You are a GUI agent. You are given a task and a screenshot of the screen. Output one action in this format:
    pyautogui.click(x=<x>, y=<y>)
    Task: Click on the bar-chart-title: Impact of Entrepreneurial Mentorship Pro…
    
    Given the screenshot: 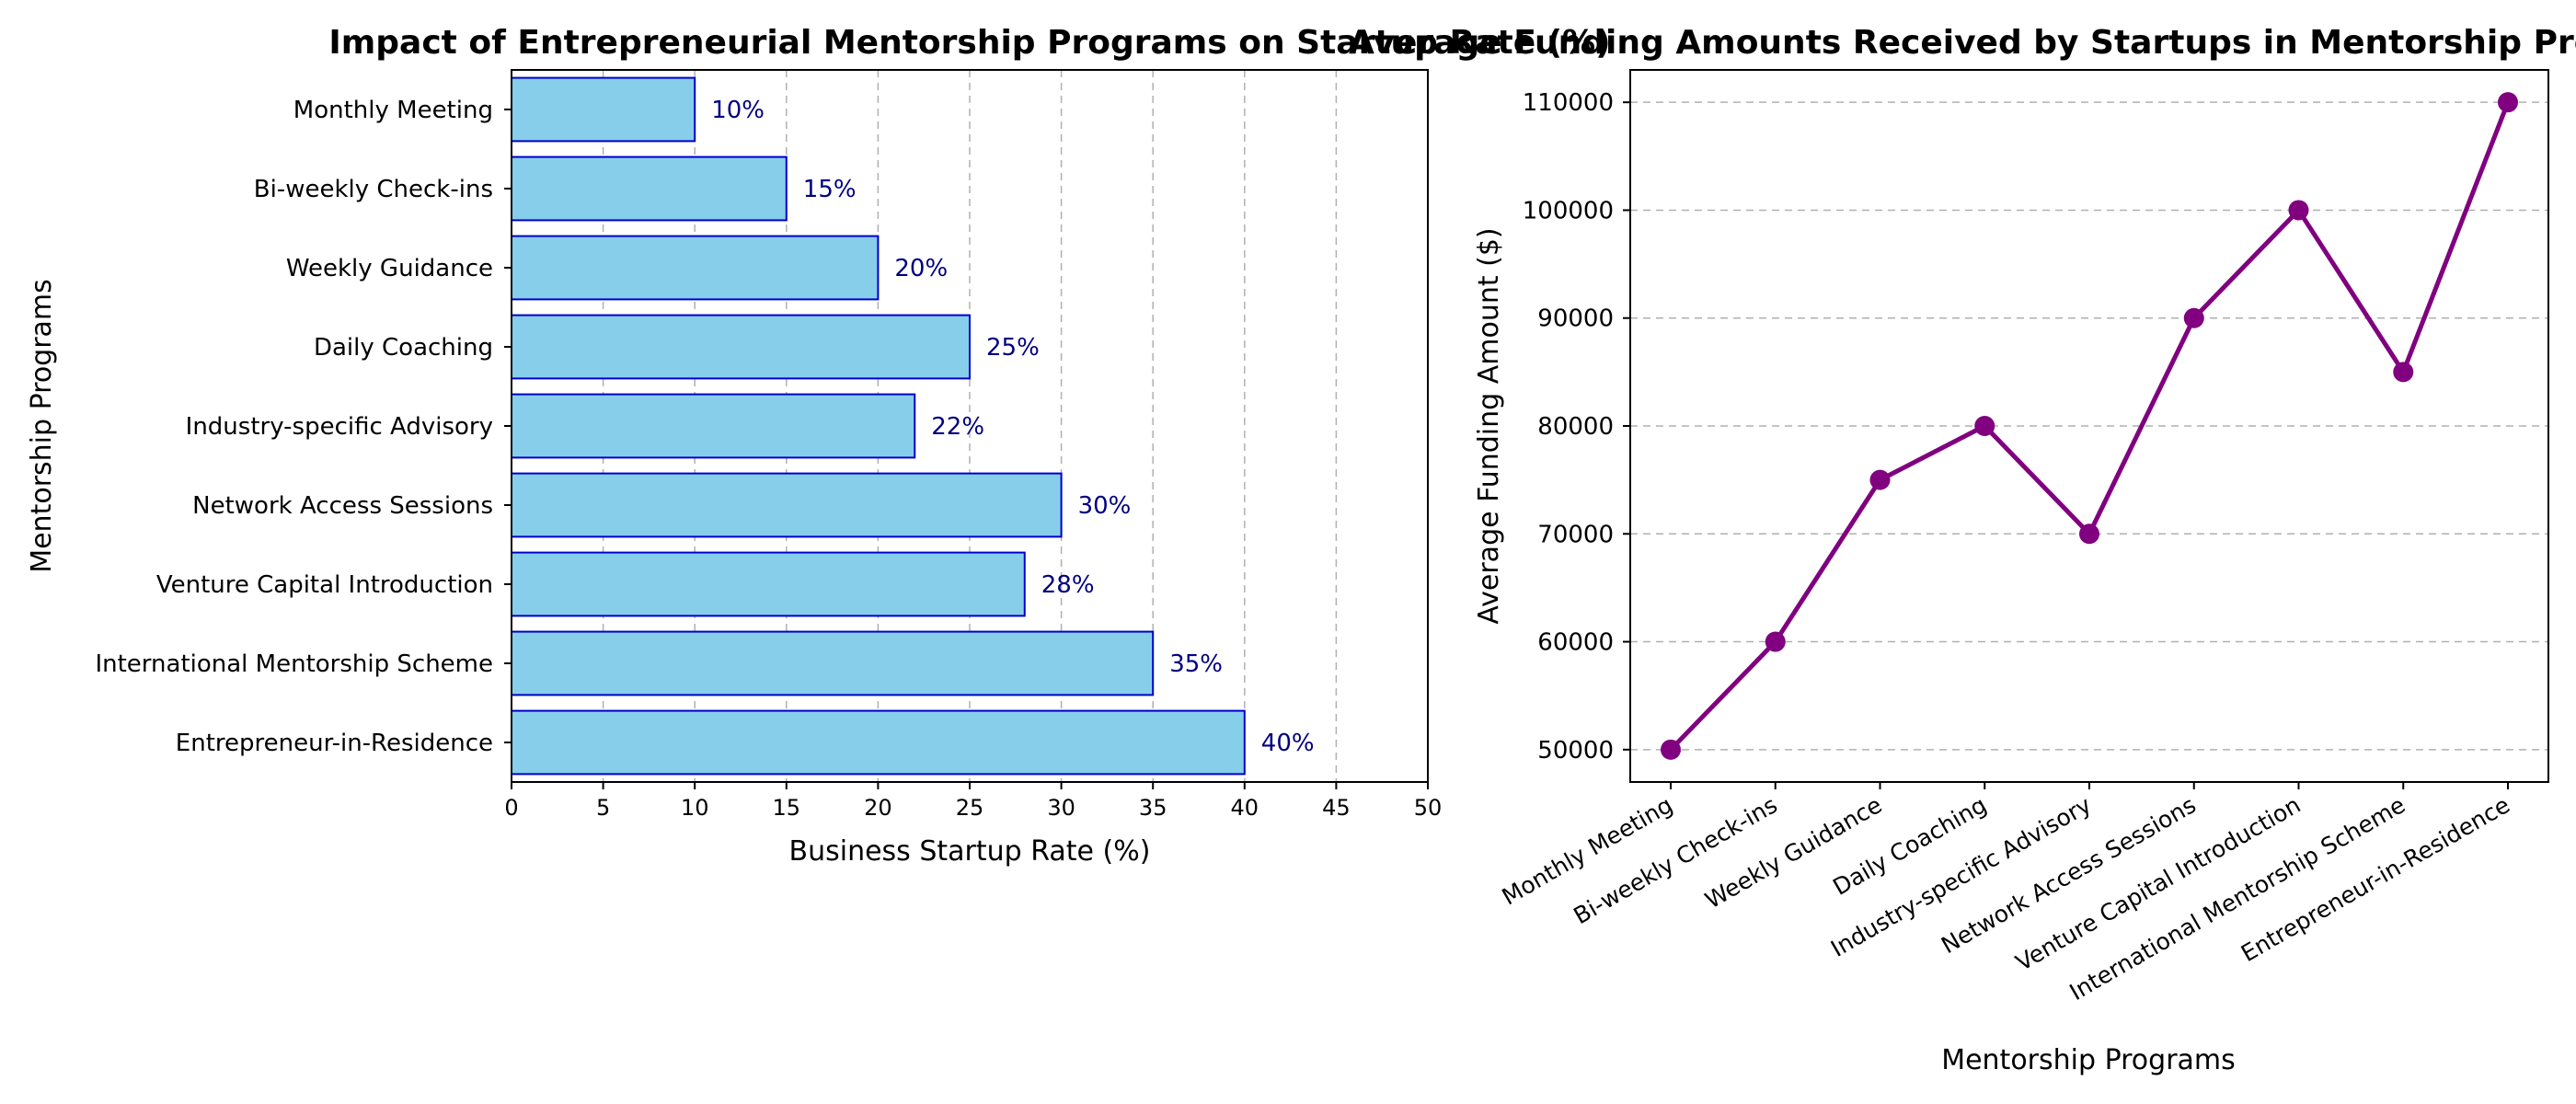 What is the action you would take?
    pyautogui.click(x=969, y=43)
    